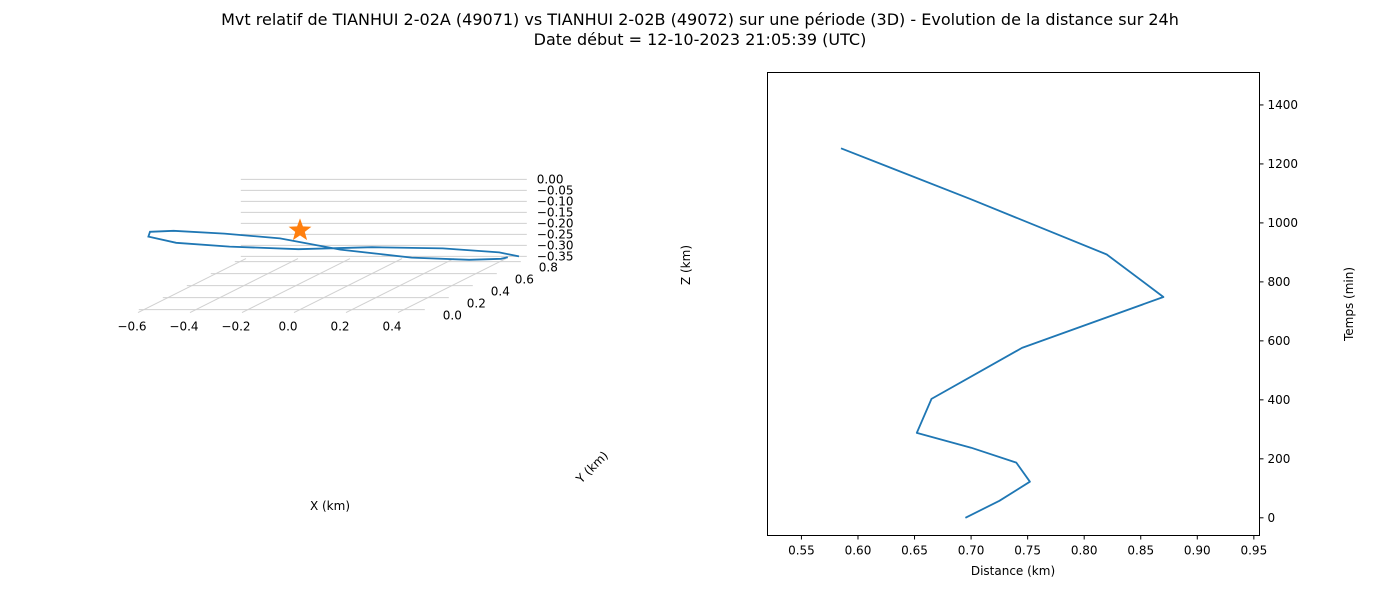  What do you see at coordinates (1013, 571) in the screenshot?
I see `x-axis-label: Distance (km)` at bounding box center [1013, 571].